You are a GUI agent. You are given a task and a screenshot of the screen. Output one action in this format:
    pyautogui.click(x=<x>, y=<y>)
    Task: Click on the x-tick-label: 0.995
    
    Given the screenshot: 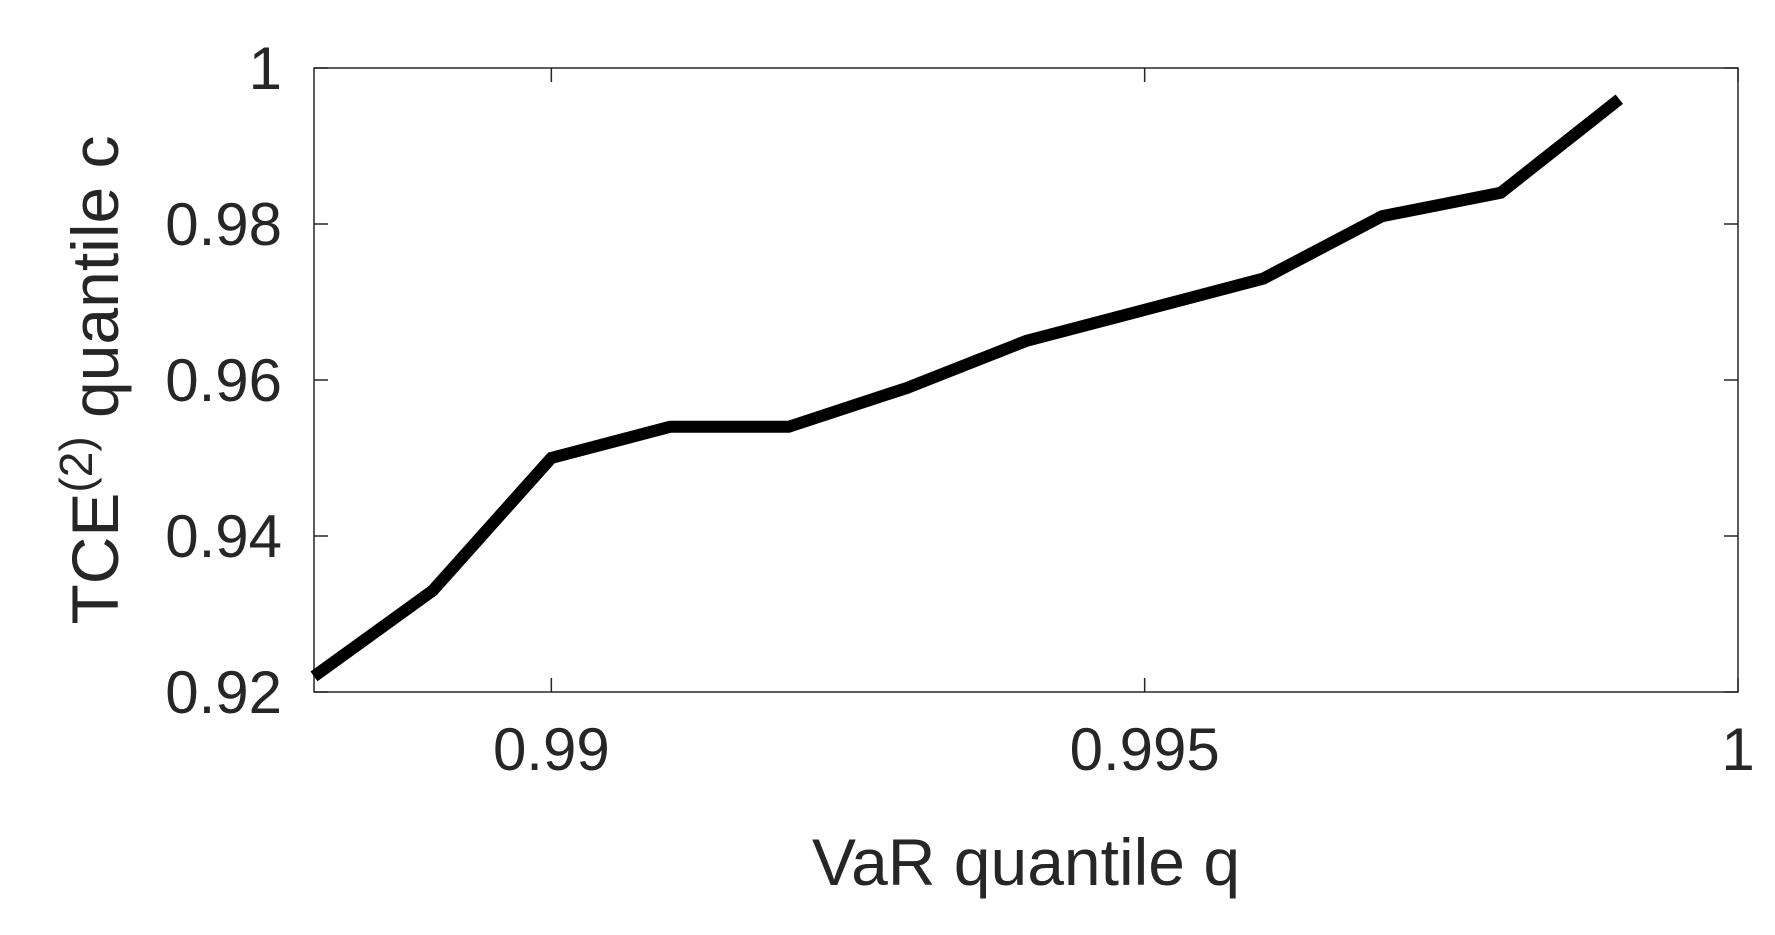 What is the action you would take?
    pyautogui.click(x=1145, y=749)
    